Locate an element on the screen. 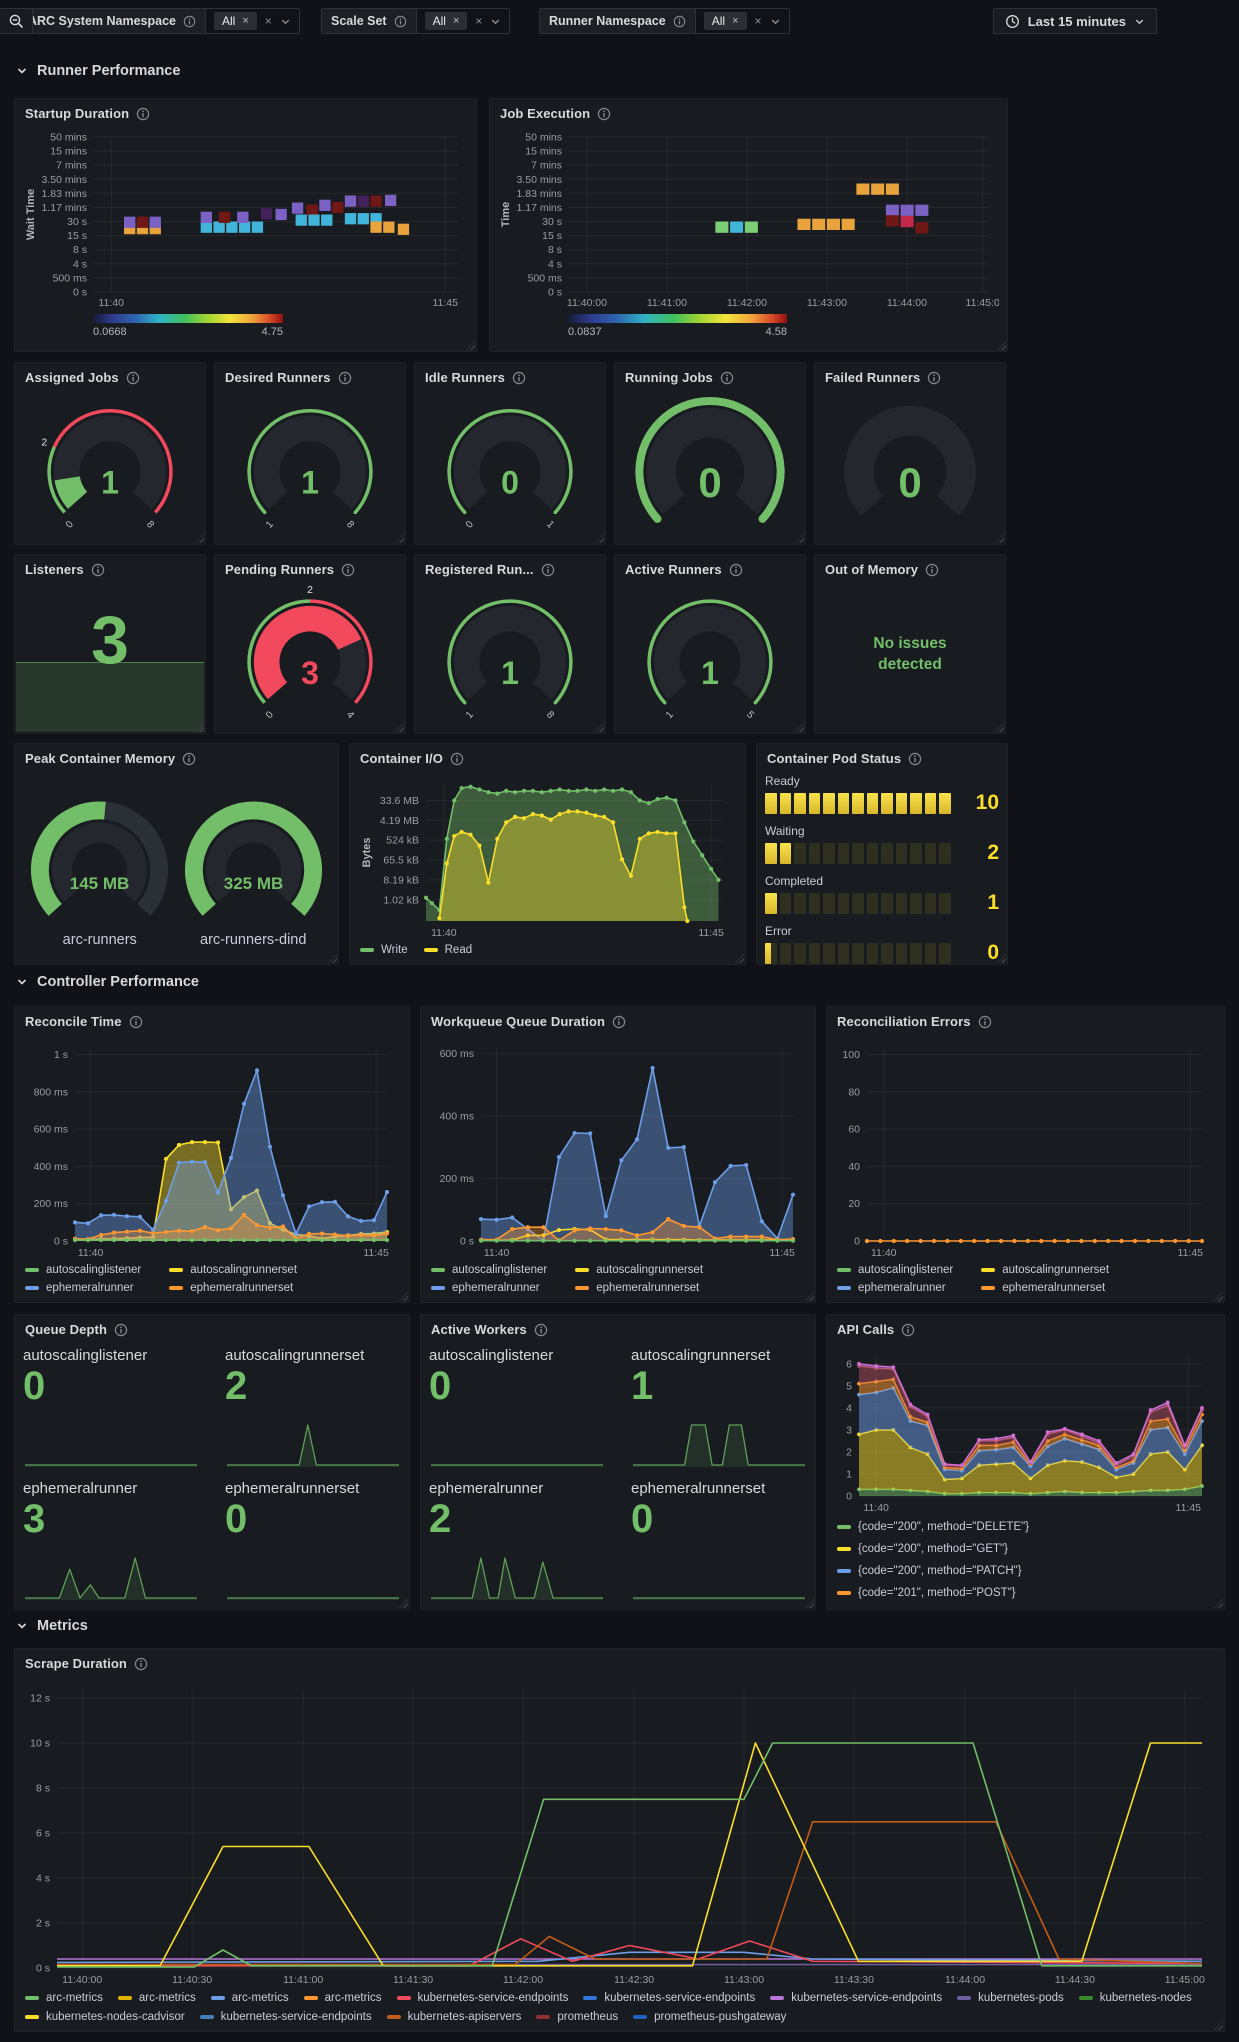 This screenshot has width=1239, height=2042. bar-gauge-row: Ready 10 is located at coordinates (882, 794).